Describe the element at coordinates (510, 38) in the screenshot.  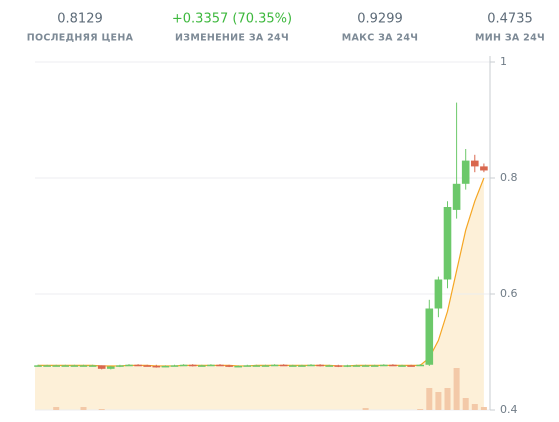
I see `stat-label: МИН ЗА 24Ч` at that location.